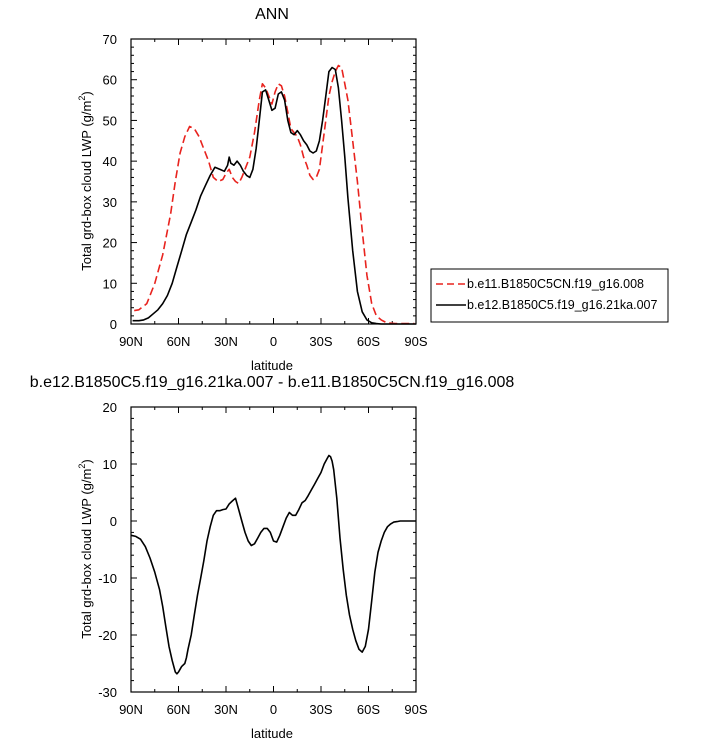  I want to click on chart2-xtick-label: 30N, so click(226, 709).